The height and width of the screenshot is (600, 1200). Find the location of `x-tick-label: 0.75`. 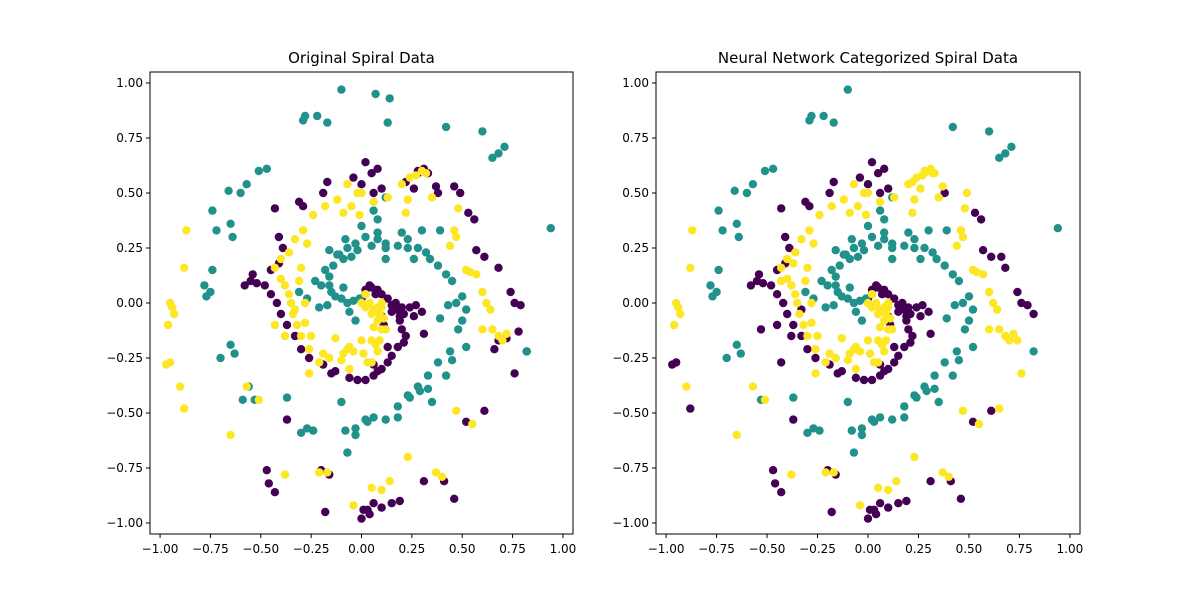

x-tick-label: 0.75 is located at coordinates (1019, 549).